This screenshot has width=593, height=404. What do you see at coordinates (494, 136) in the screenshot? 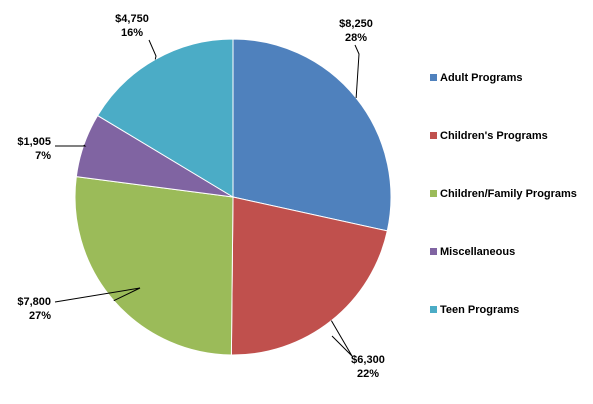
I see `legend-label-children-s-programs: Children's Programs` at bounding box center [494, 136].